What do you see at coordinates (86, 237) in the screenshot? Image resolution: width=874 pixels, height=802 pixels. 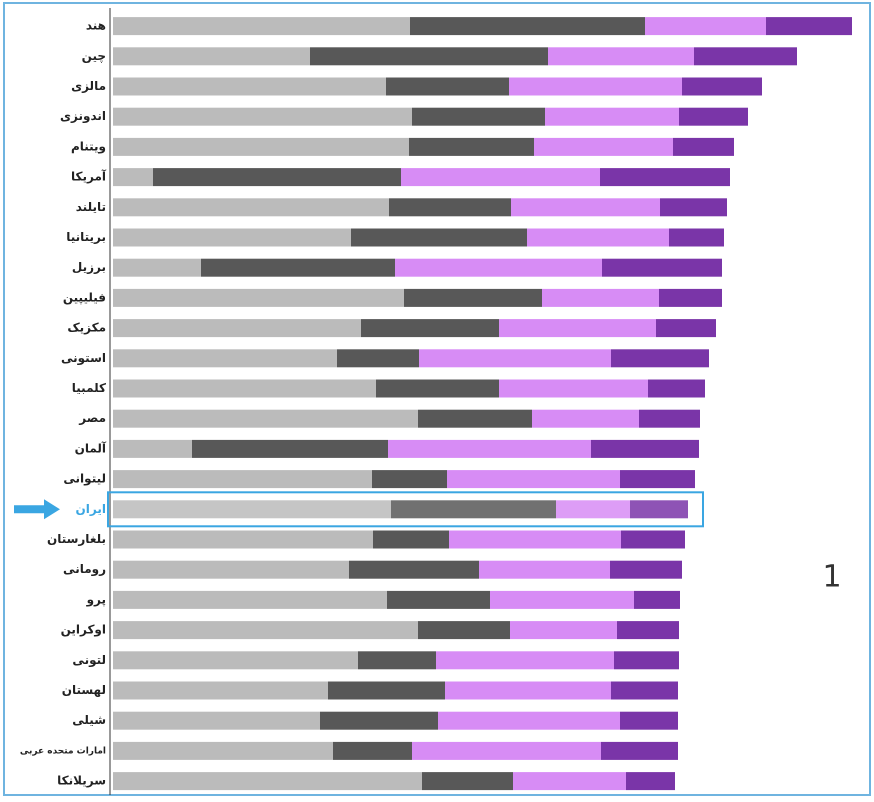 I see `y-tick-label: بریتانیا` at bounding box center [86, 237].